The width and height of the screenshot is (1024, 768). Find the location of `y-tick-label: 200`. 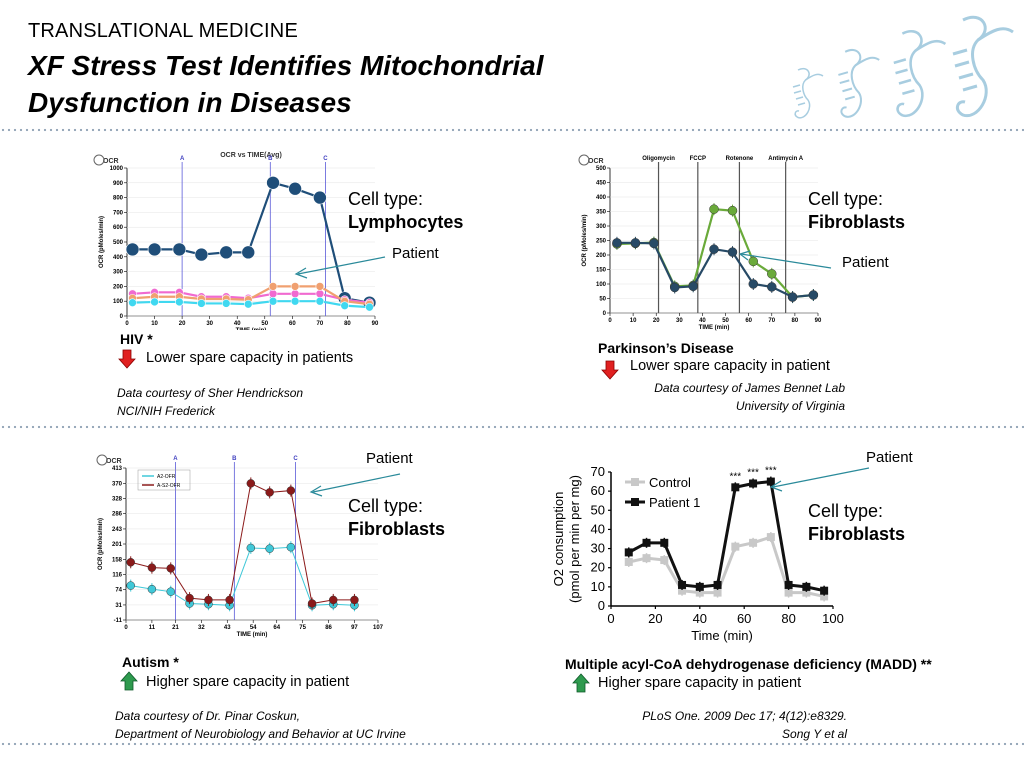

y-tick-label: 200 is located at coordinates (118, 287).